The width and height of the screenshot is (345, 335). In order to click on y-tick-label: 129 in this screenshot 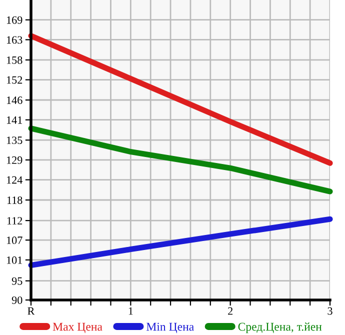, I will do `click(14, 160)`.